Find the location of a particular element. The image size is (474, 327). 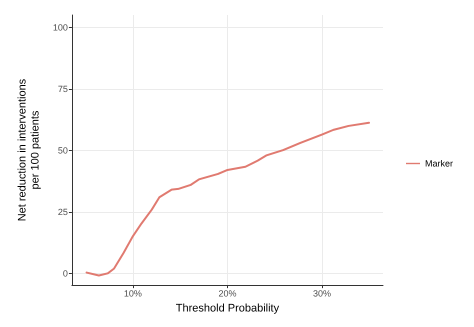

x-tick-label: 20% is located at coordinates (227, 293).